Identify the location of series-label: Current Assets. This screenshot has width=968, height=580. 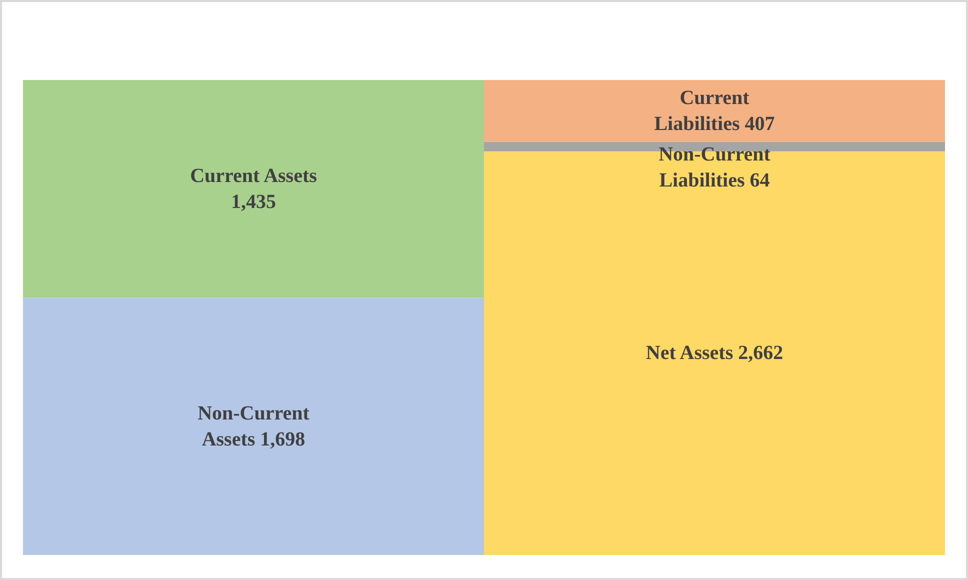
(254, 175).